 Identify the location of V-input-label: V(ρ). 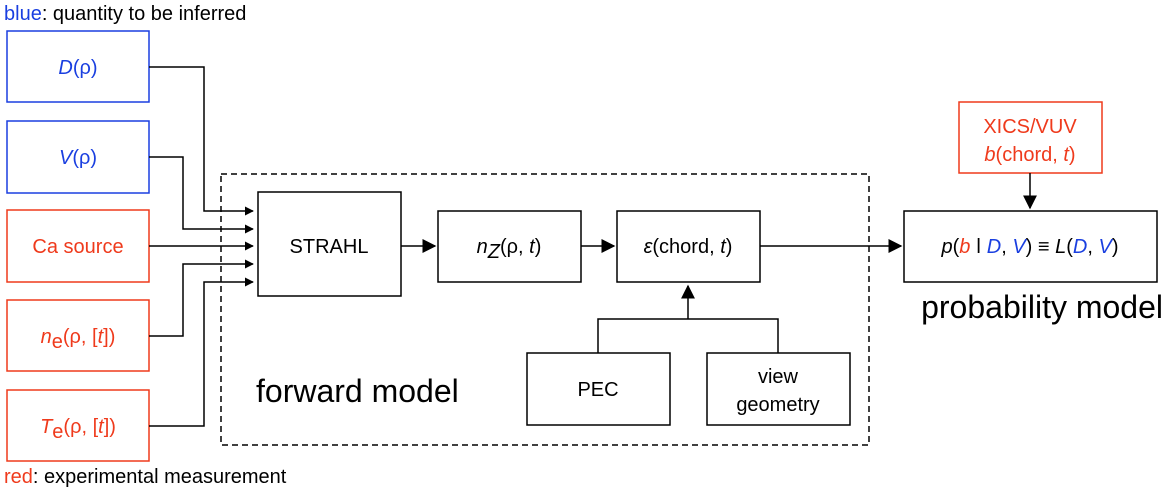
(78, 158).